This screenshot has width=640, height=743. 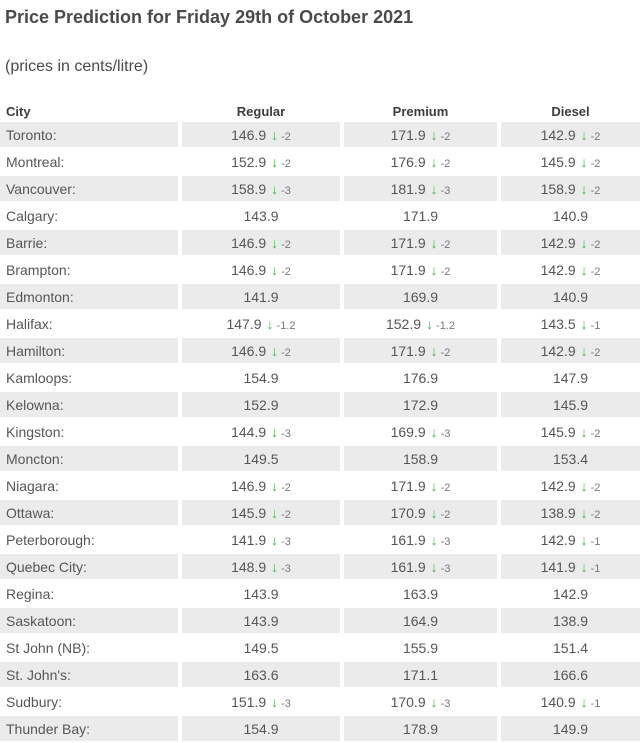 I want to click on table-row: Vancouver: 158.9 ↓ -3 181.9 ↓ -3 158.9 ↓ -2, so click(x=320, y=188).